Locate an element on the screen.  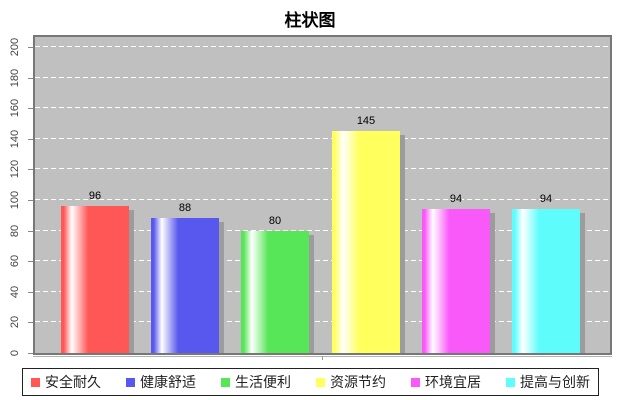
legend-item-健康舒适: 健康舒适 is located at coordinates (161, 382).